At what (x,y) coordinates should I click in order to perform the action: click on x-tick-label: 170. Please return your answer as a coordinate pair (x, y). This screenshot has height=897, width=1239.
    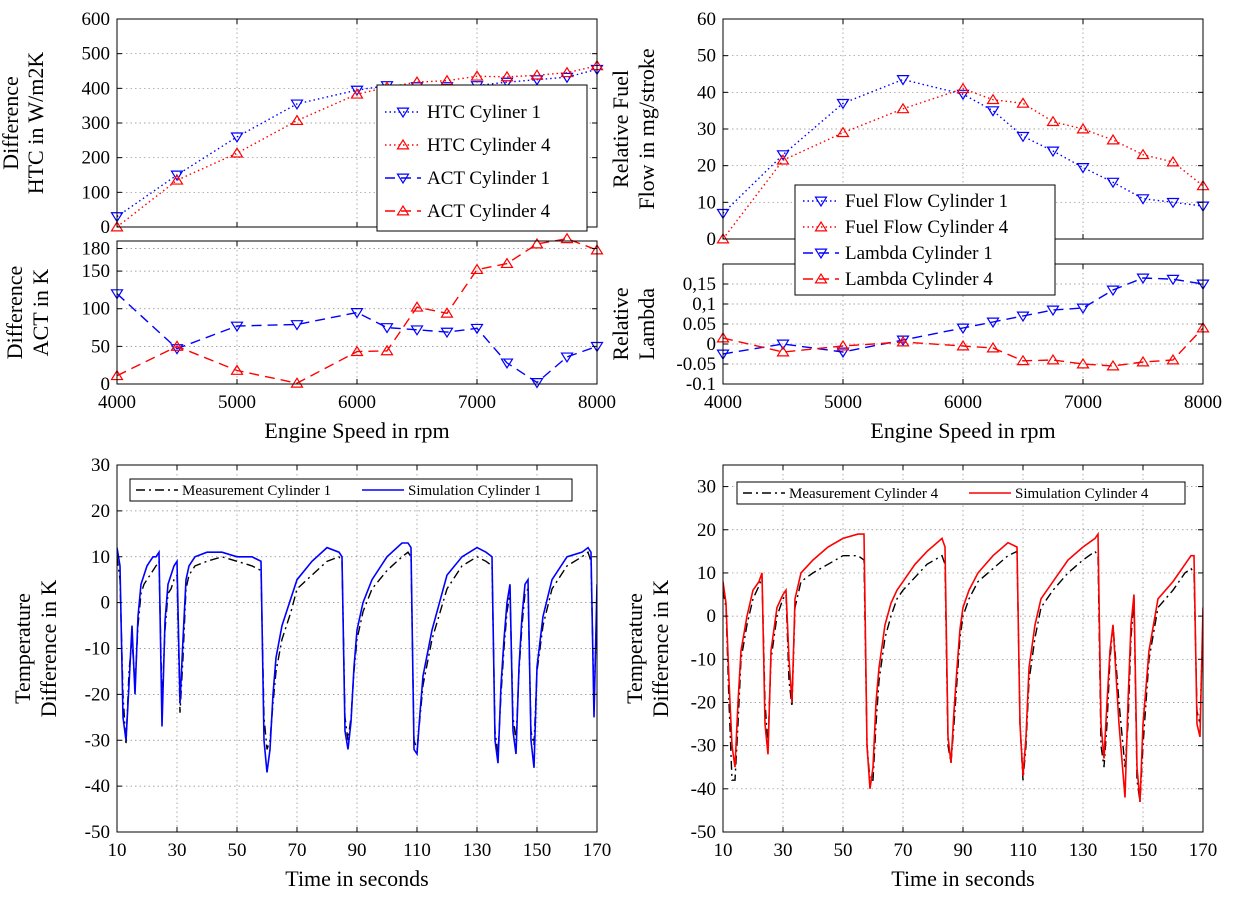
    Looking at the image, I should click on (597, 850).